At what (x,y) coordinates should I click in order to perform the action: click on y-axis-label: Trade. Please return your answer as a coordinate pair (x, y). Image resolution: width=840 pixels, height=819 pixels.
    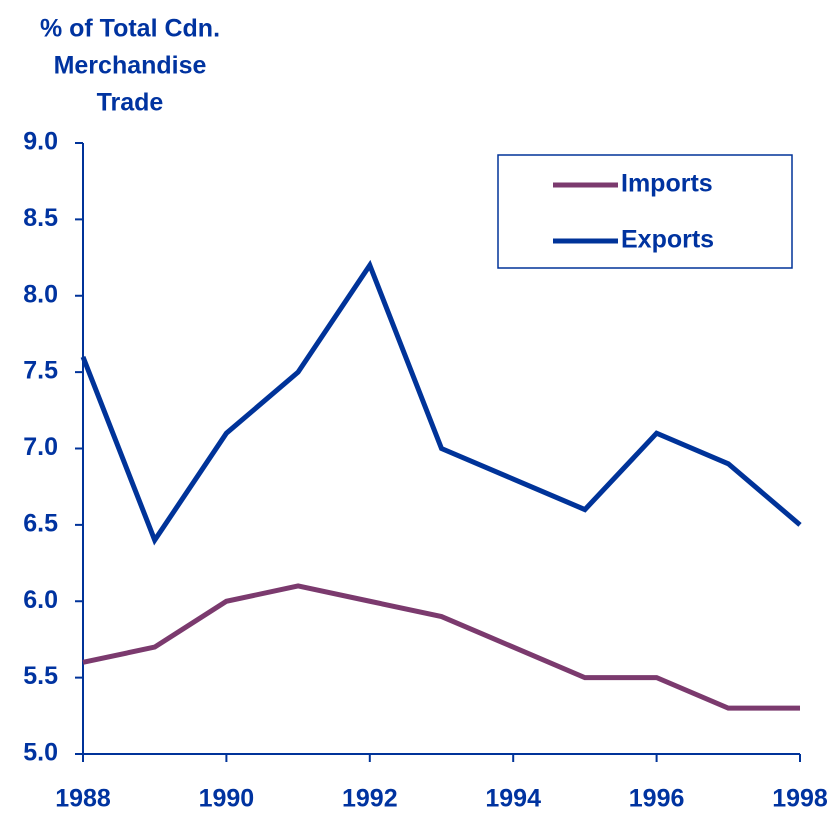
    Looking at the image, I should click on (130, 103).